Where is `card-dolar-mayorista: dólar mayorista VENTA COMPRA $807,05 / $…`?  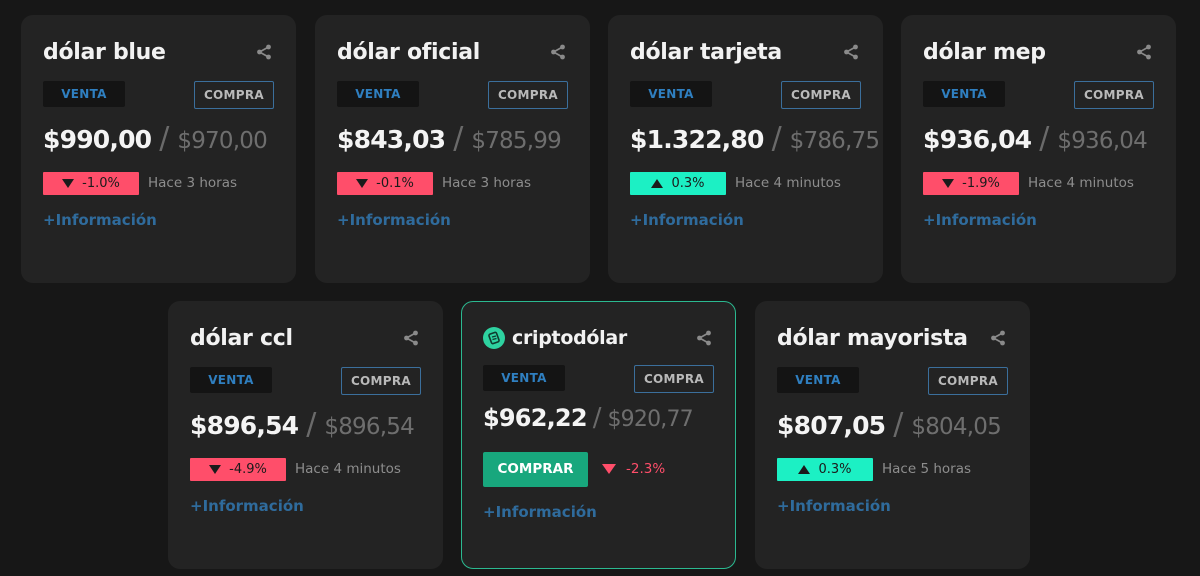 card-dolar-mayorista: dólar mayorista VENTA COMPRA $807,05 / $… is located at coordinates (892, 435).